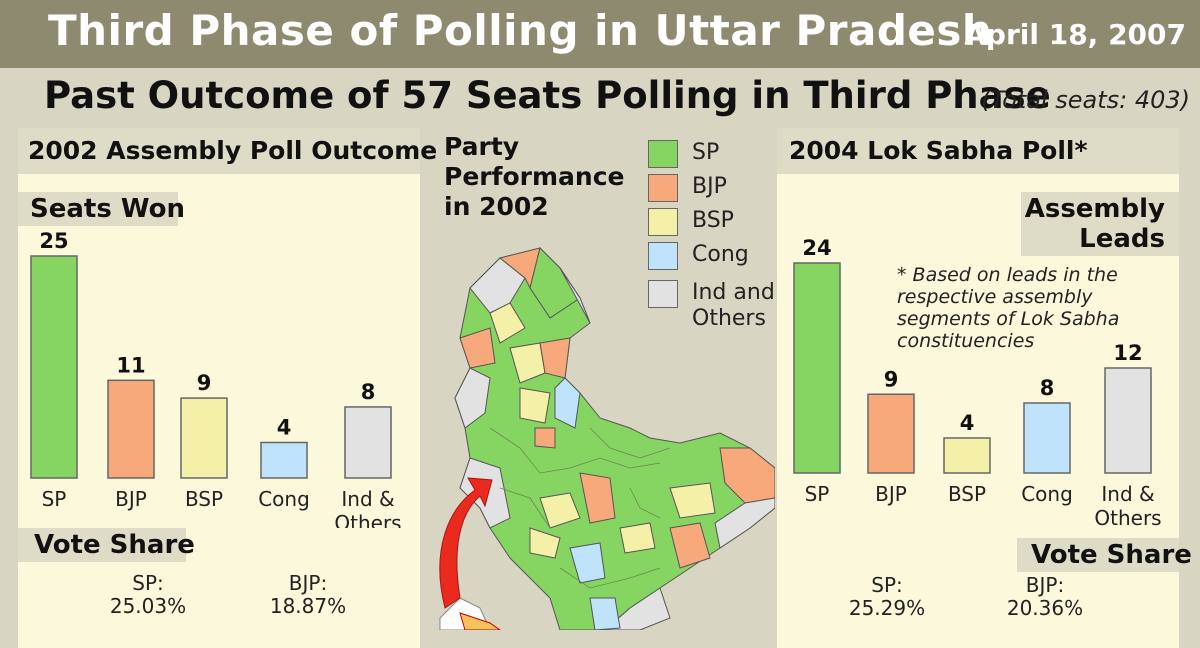  Describe the element at coordinates (713, 220) in the screenshot. I see `legend-label: BSP` at that location.